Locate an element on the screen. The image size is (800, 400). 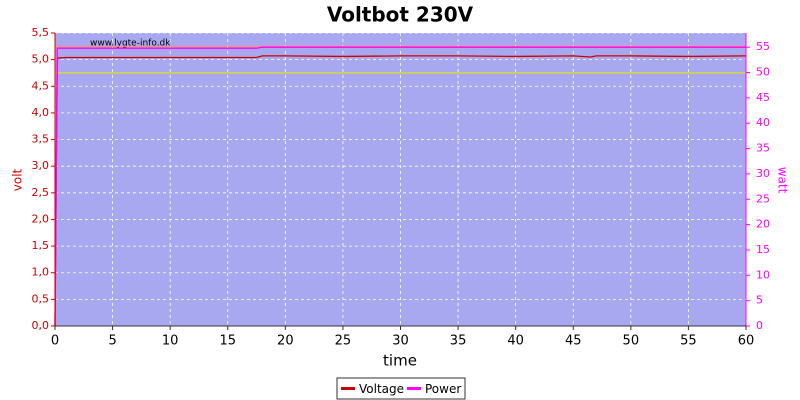
x-axis-label: time is located at coordinates (400, 361).